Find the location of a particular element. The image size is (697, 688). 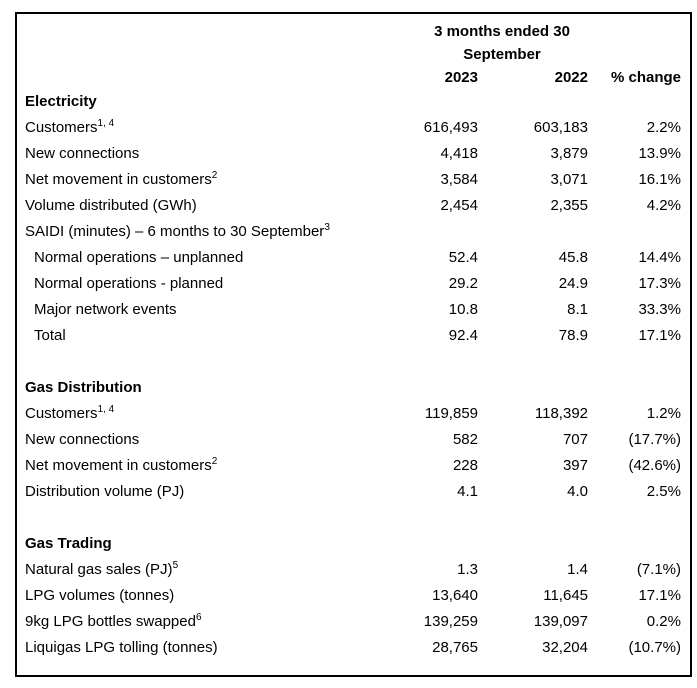

column-header-change: % change is located at coordinates (645, 77).